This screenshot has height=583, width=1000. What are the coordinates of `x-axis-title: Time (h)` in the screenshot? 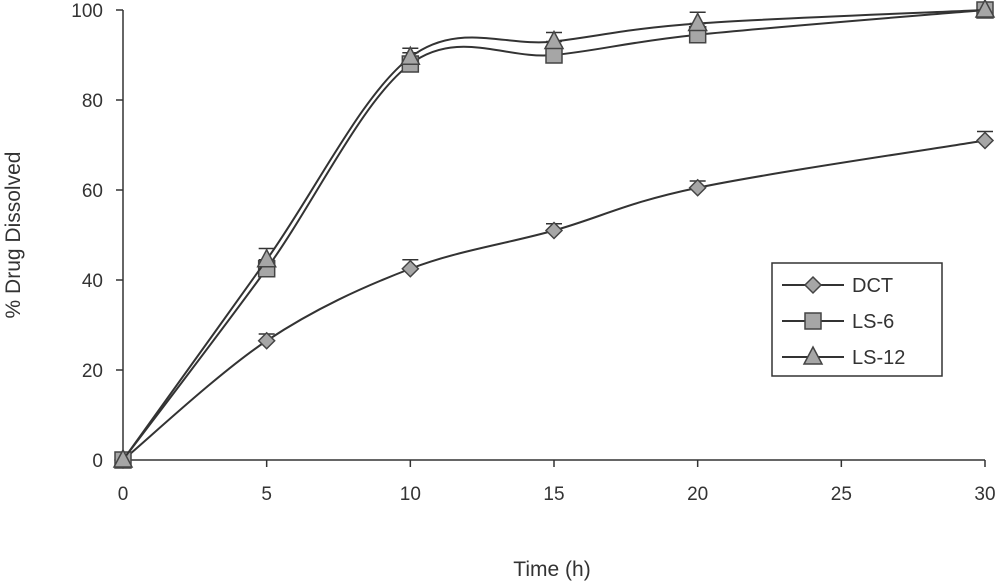 It's located at (551, 569).